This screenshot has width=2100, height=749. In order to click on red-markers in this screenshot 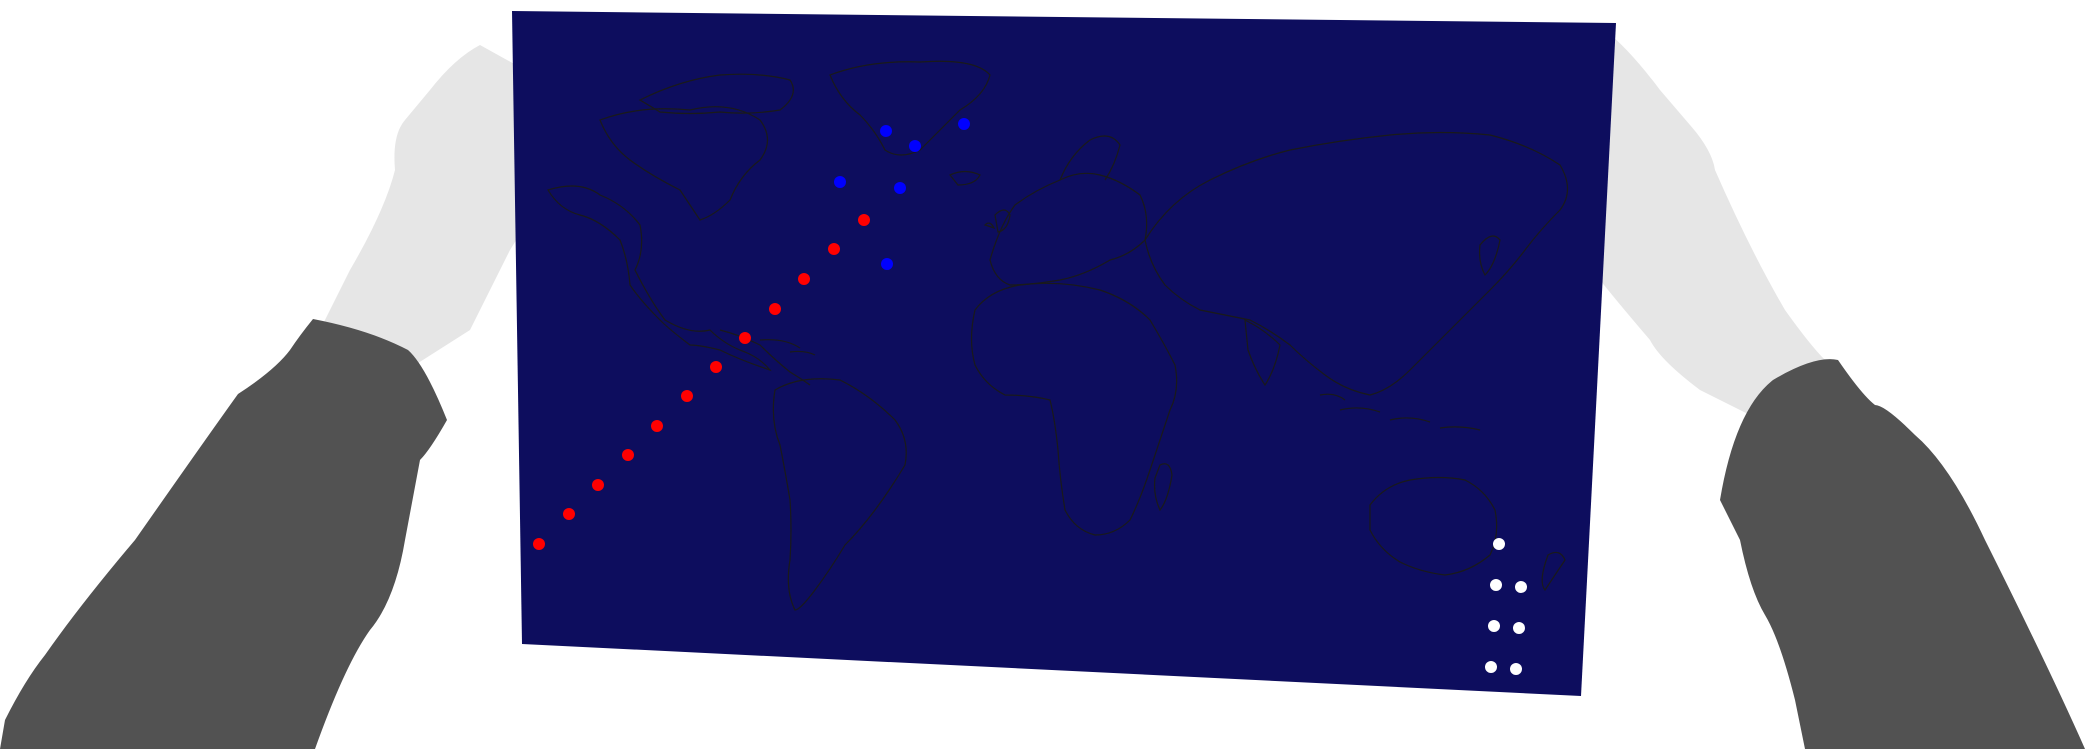, I will do `click(701, 382)`.